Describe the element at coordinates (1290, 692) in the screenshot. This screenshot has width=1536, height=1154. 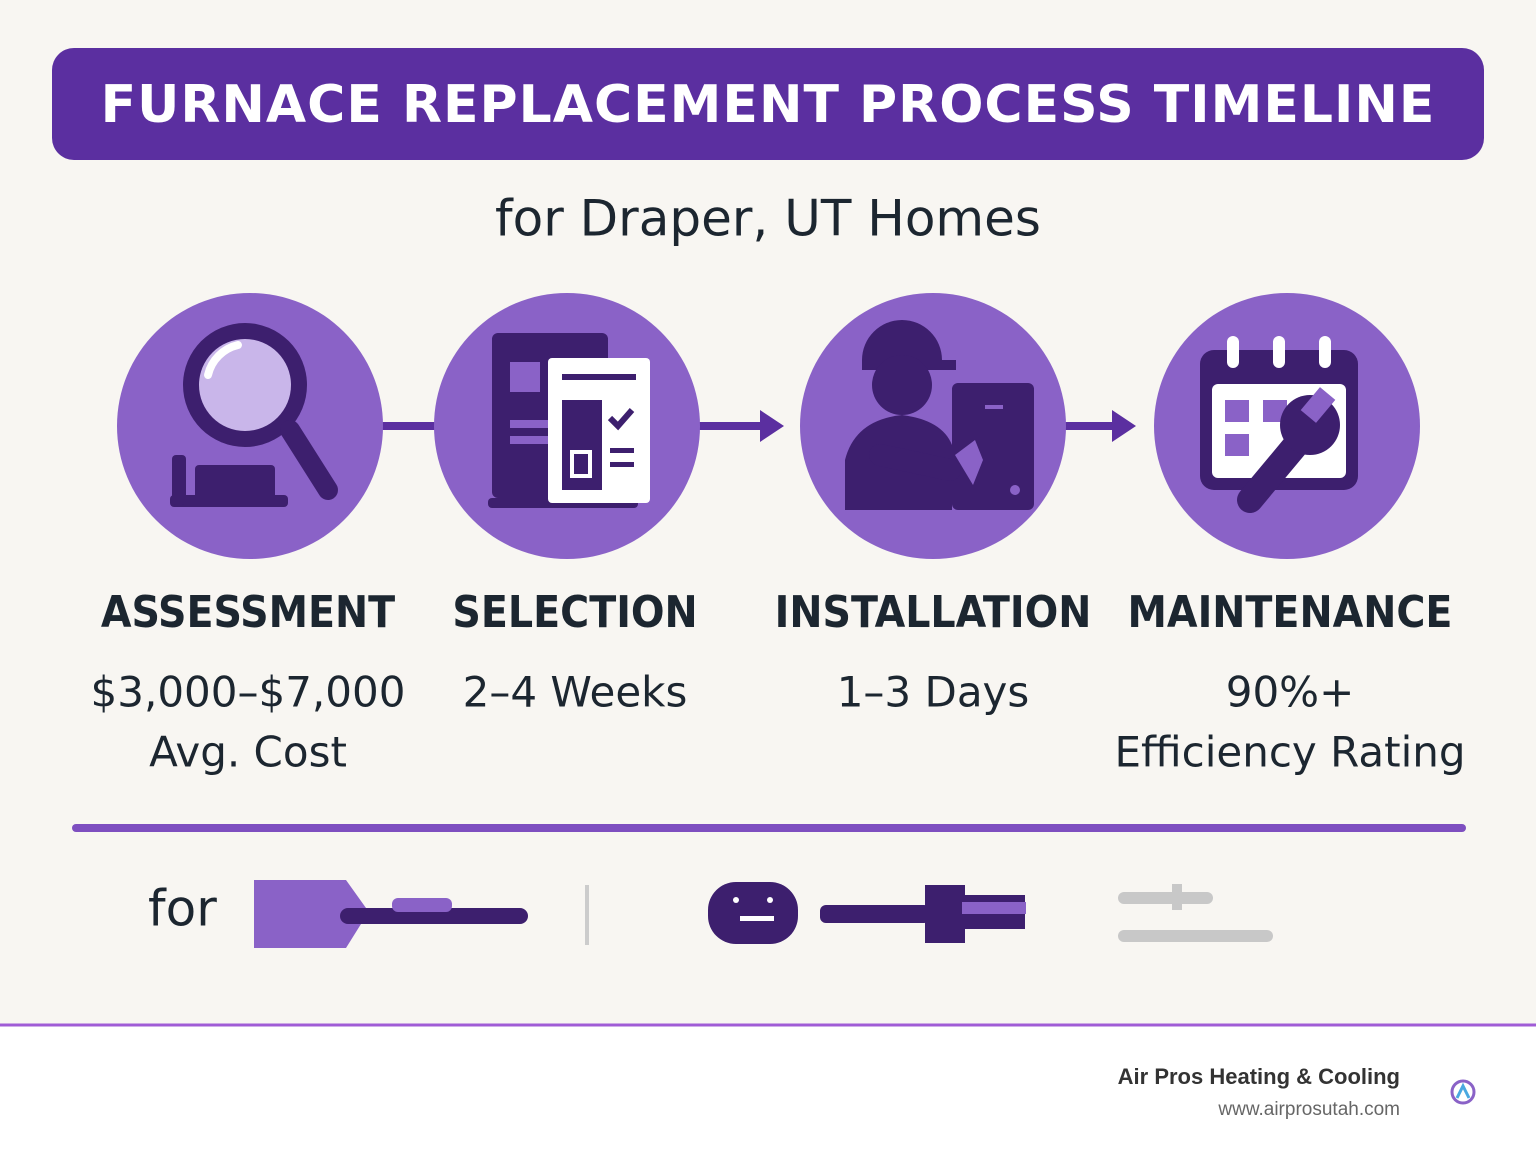
I see `step-detail: 90%+` at that location.